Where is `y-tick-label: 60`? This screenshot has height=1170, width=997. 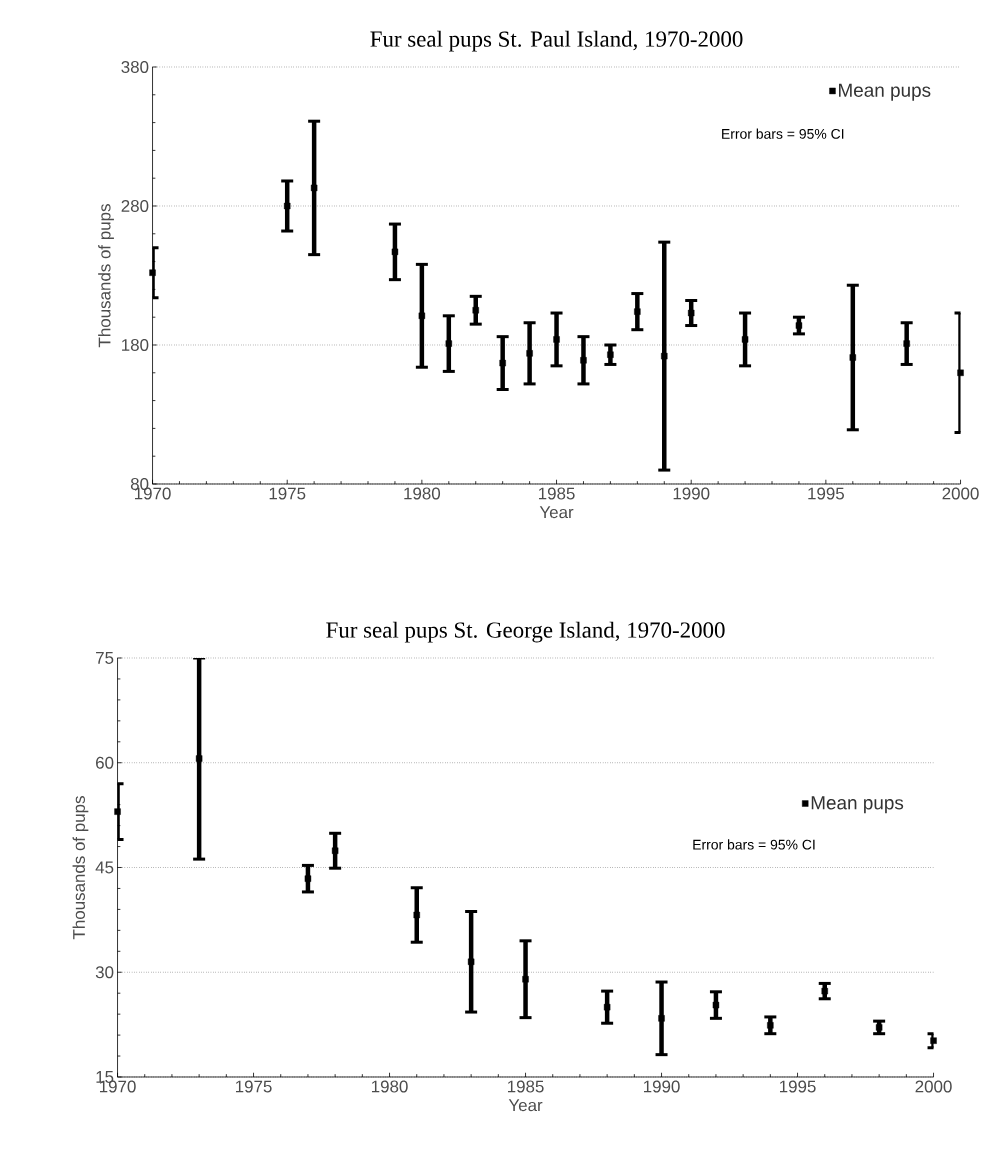 y-tick-label: 60 is located at coordinates (105, 762).